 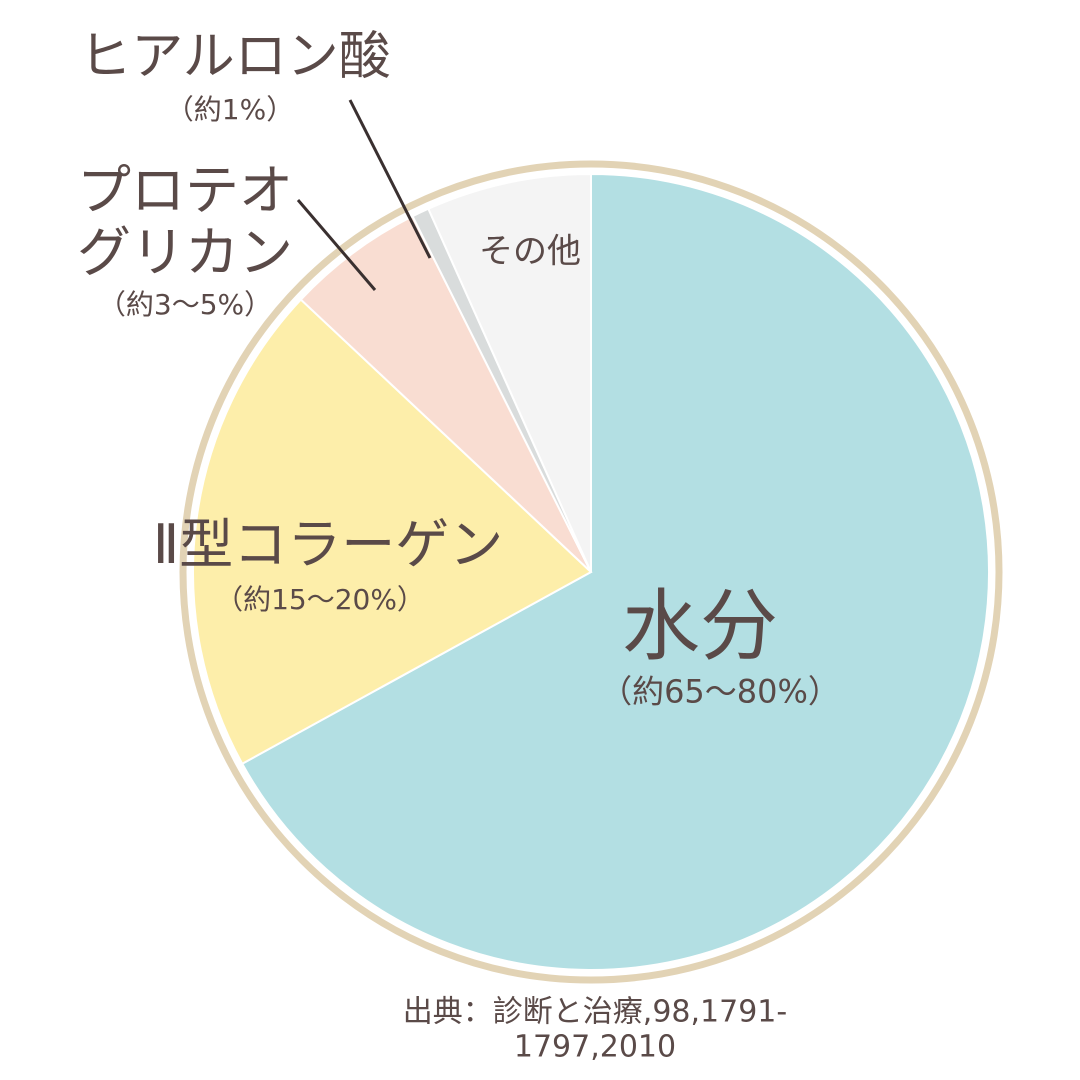 What do you see at coordinates (185, 304) in the screenshot?
I see `range-label: （約3〜5%）` at bounding box center [185, 304].